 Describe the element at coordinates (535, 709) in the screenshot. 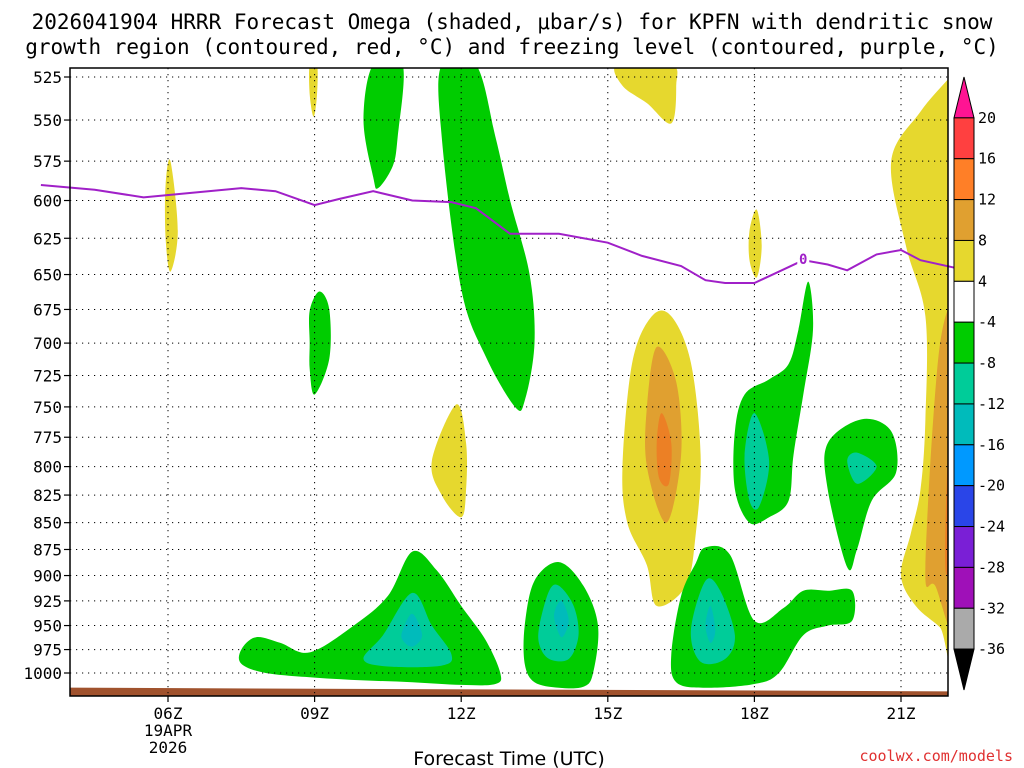

I see `x-axis: 06Z 09Z 12Z 15Z 18Z 21Z` at that location.